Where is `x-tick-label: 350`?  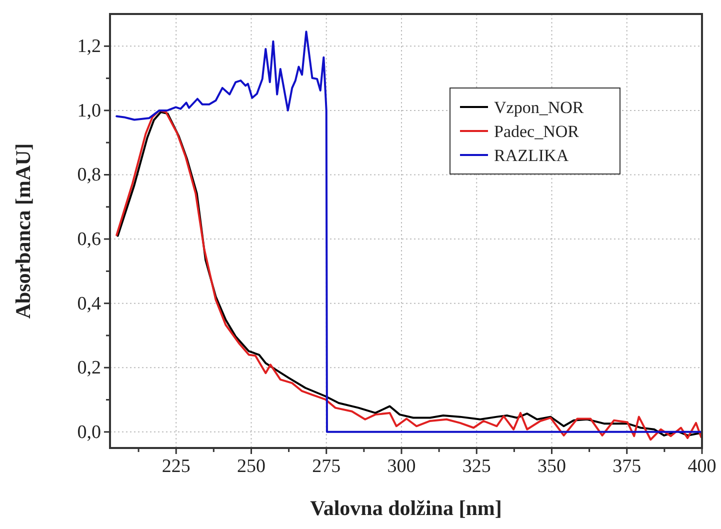
x-tick-label: 350 is located at coordinates (551, 466).